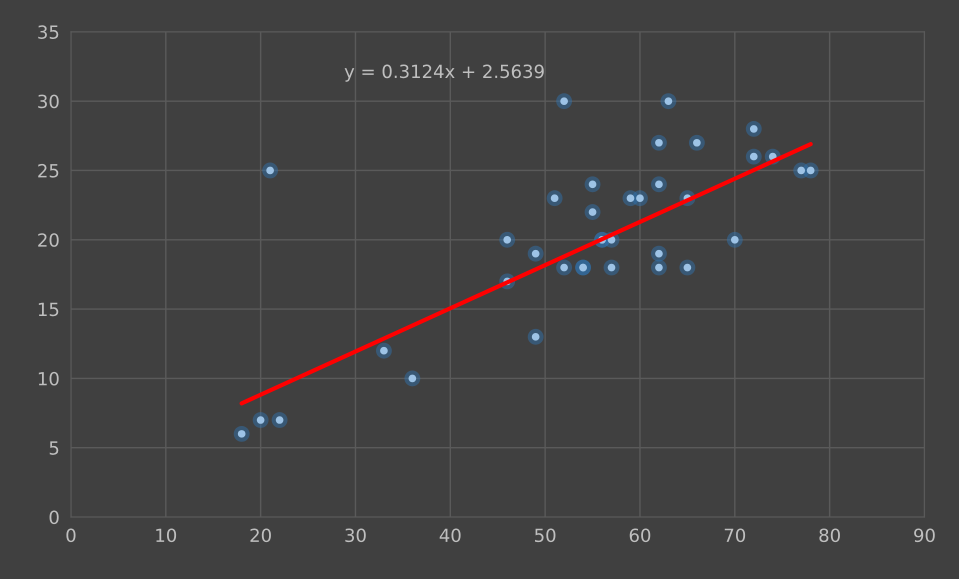  Describe the element at coordinates (735, 535) in the screenshot. I see `x-tick-label: 70` at that location.